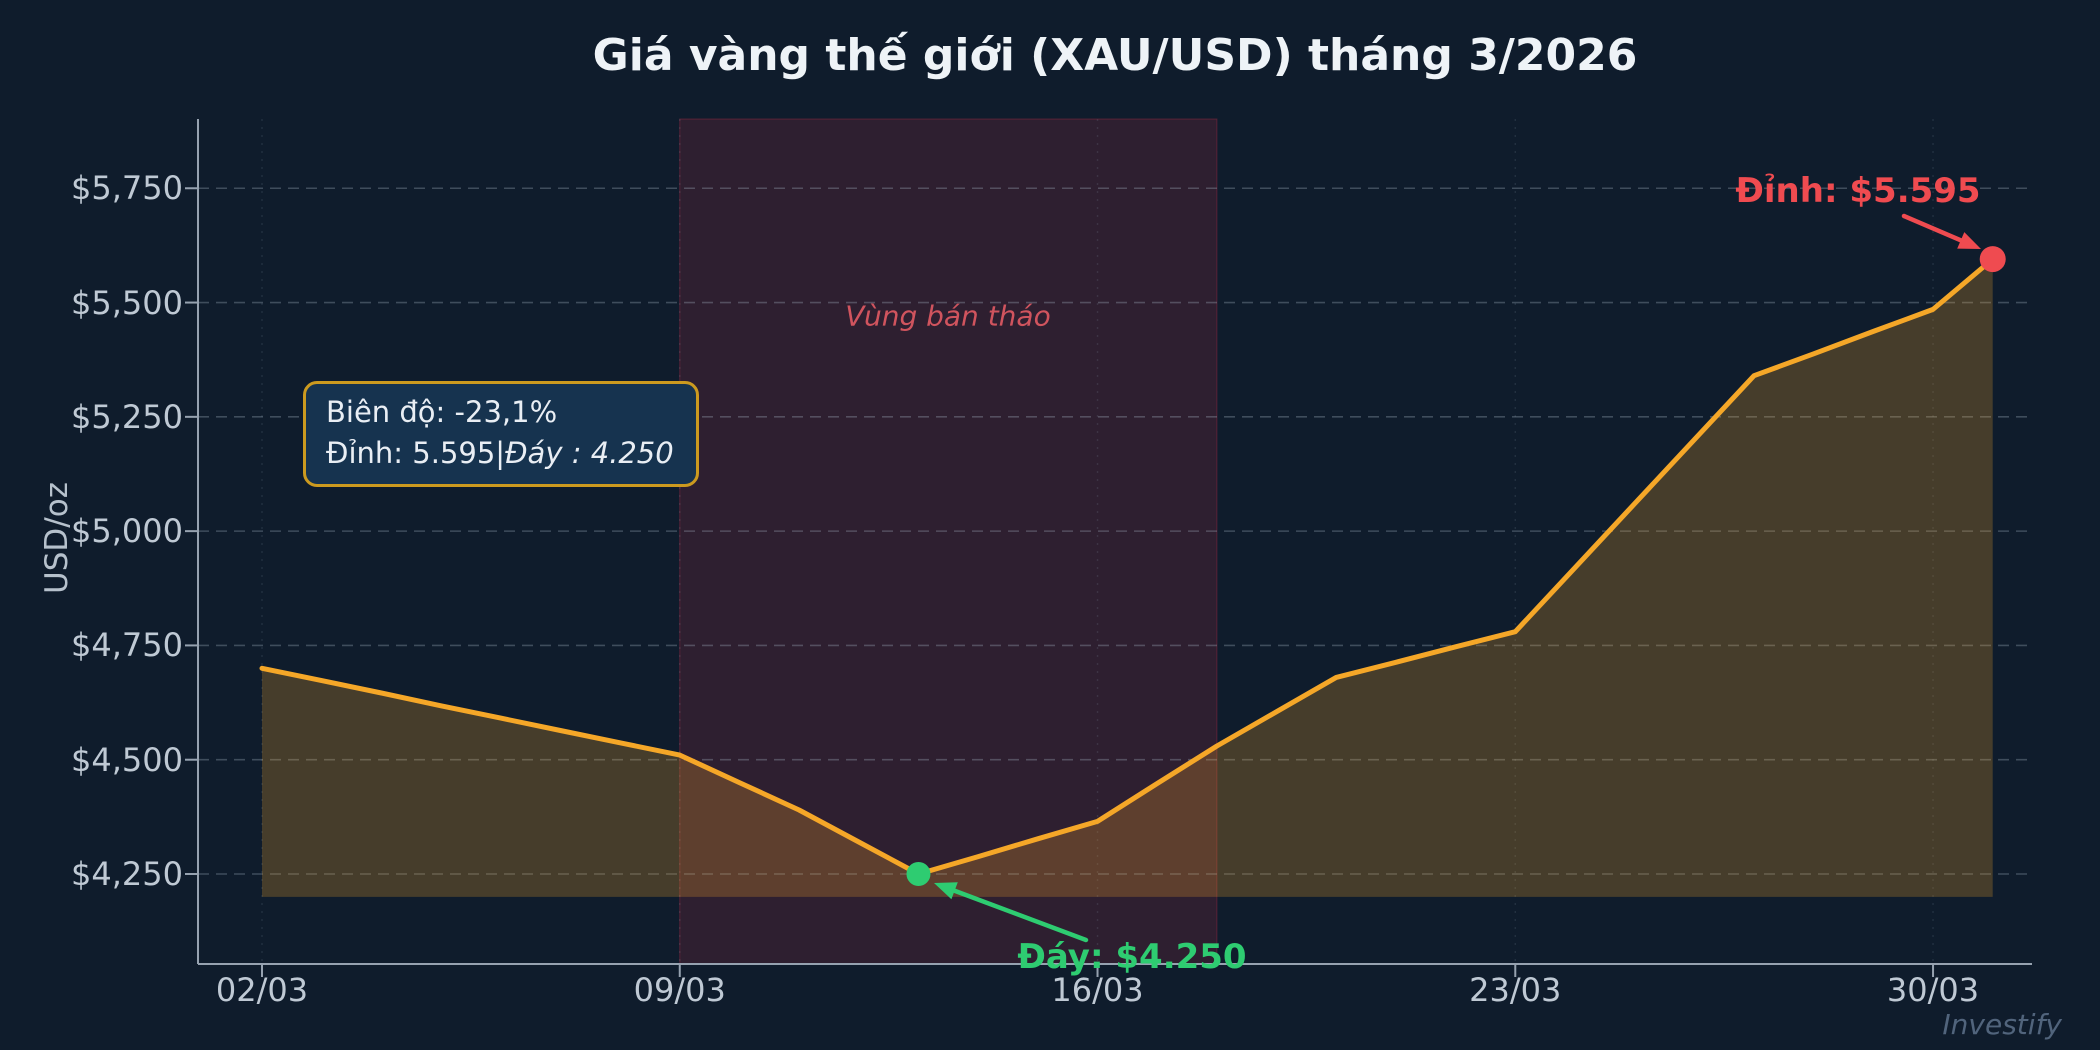  I want to click on y-tick-label: $5,250, so click(127, 416).